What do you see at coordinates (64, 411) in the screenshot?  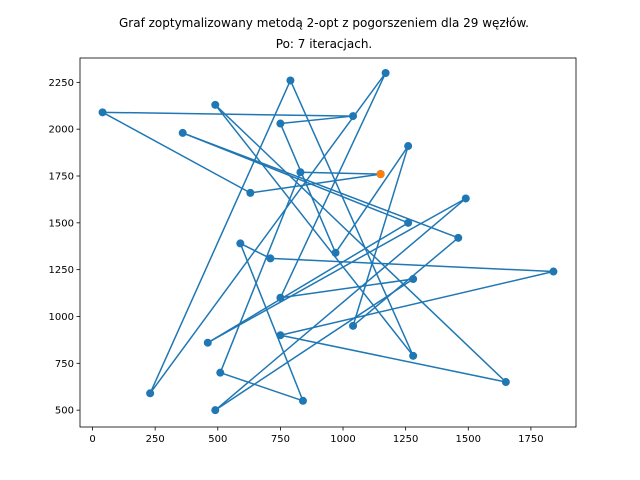 I see `y-tick-label: 500` at bounding box center [64, 411].